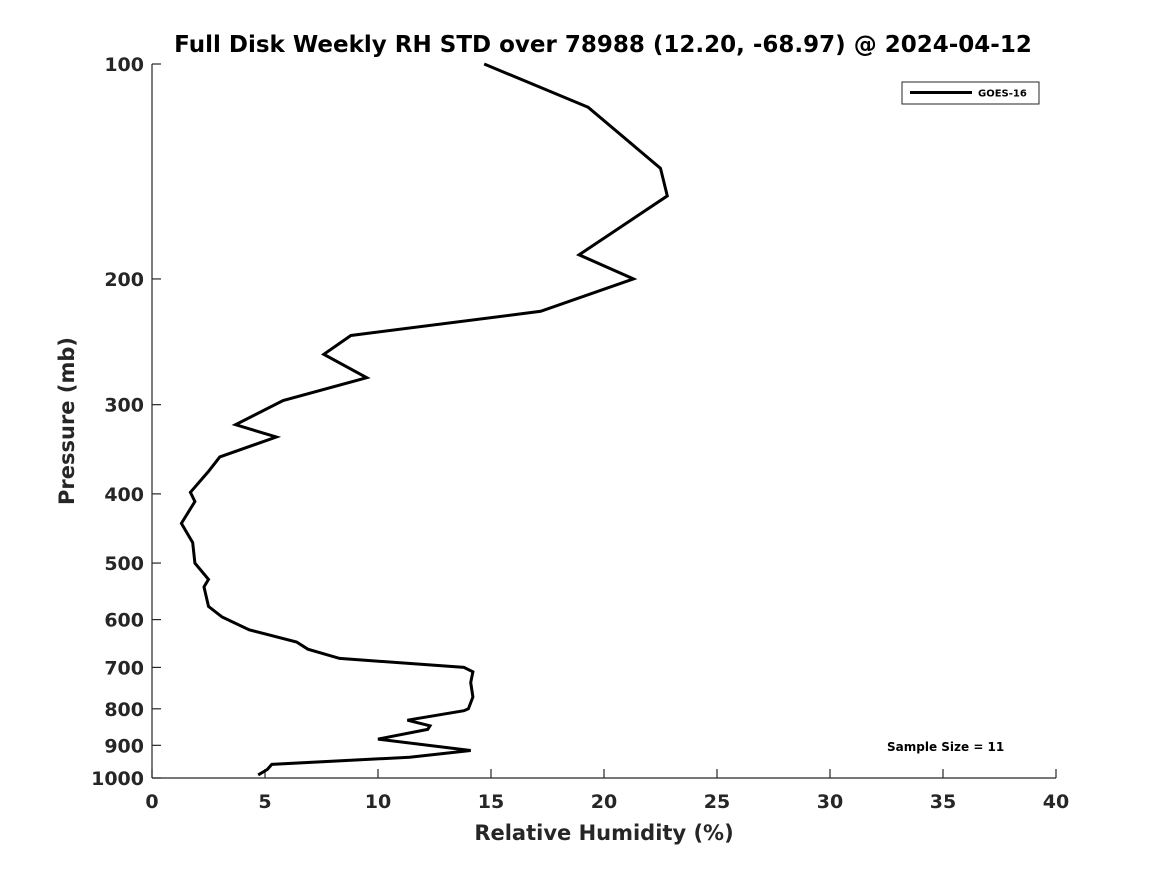  What do you see at coordinates (943, 802) in the screenshot?
I see `x-tick-label: 35` at bounding box center [943, 802].